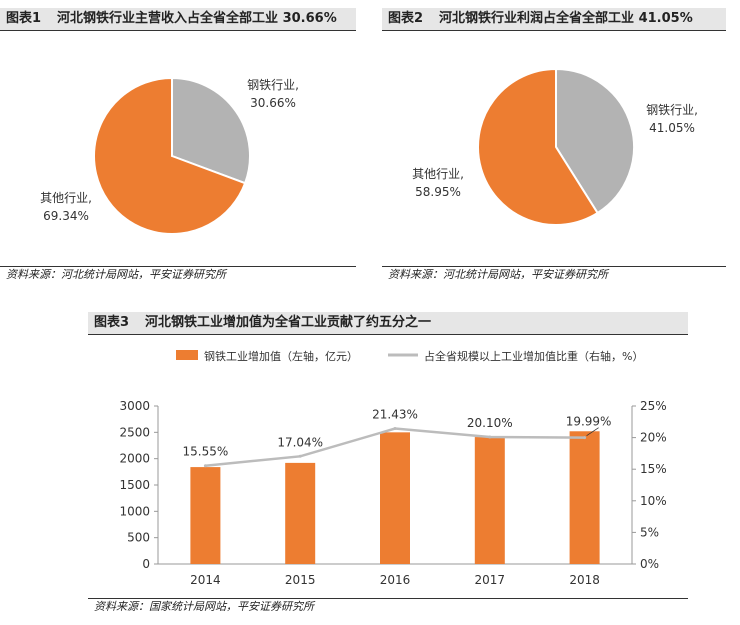  What do you see at coordinates (273, 103) in the screenshot?
I see `pie-value-steel: 30.66%` at bounding box center [273, 103].